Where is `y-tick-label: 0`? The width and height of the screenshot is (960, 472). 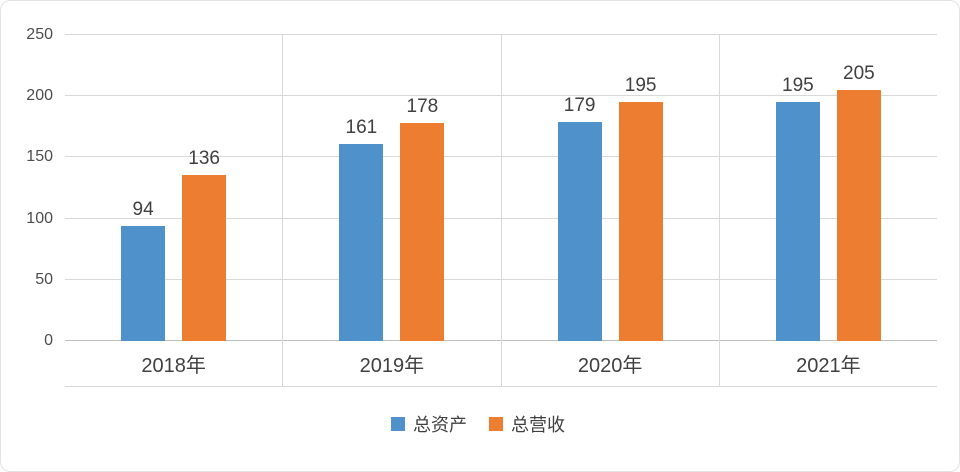 y-tick-label: 0 is located at coordinates (48, 340).